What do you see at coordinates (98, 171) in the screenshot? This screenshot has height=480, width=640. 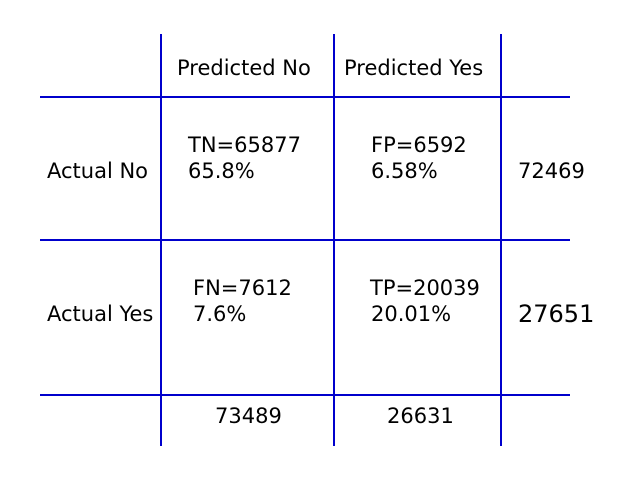 I see `row-label-actual-no: Actual No` at bounding box center [98, 171].